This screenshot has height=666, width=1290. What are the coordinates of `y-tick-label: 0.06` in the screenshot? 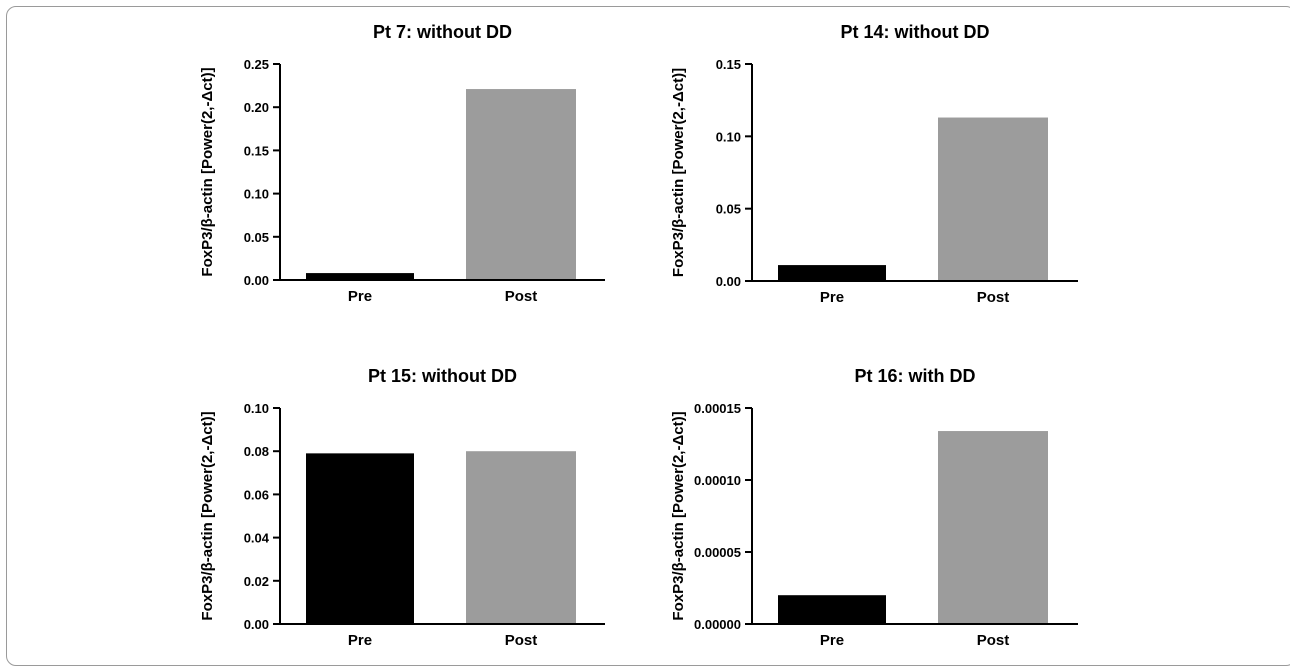 It's located at (256, 494).